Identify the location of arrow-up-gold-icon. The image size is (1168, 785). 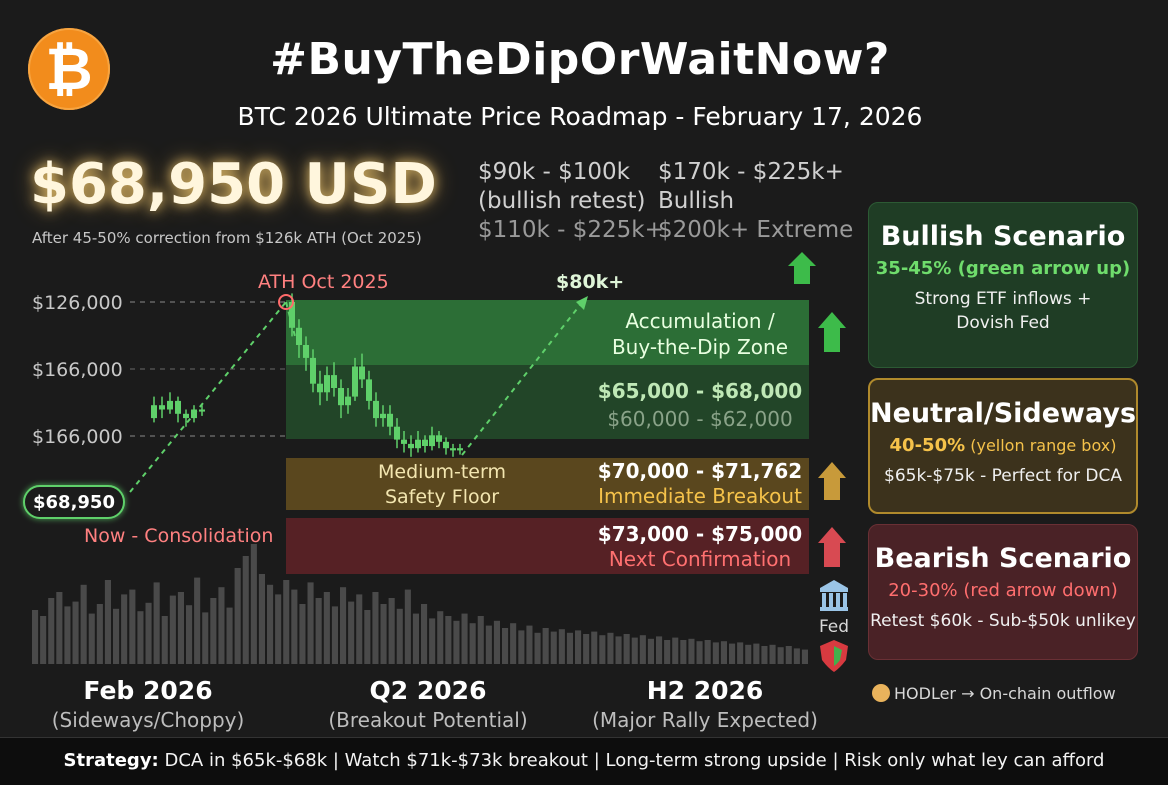
(832, 481).